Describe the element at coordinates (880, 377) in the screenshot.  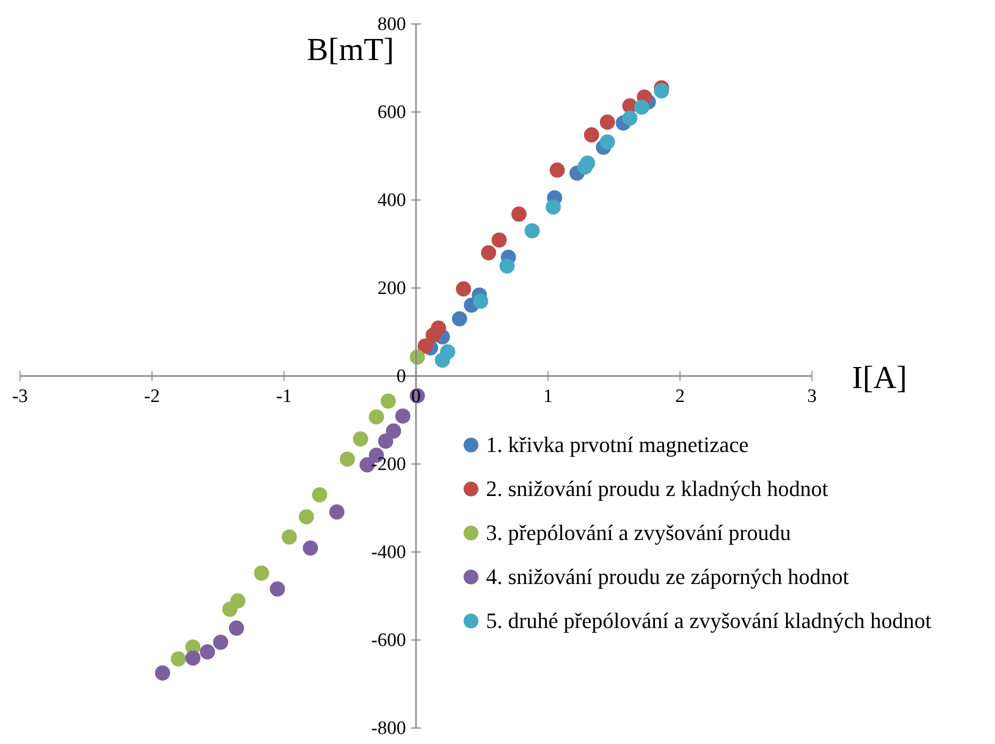
I see `x-axis-title: I[A]` at that location.